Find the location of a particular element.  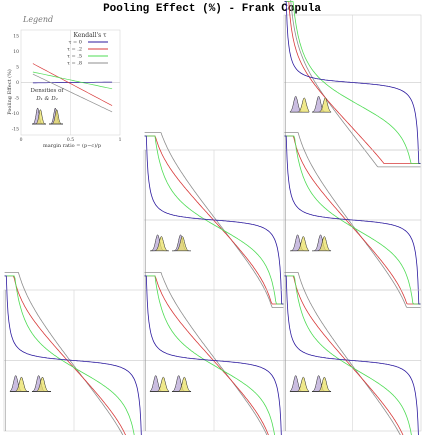

legend-entry-label: τ = .2 is located at coordinates (74, 50).